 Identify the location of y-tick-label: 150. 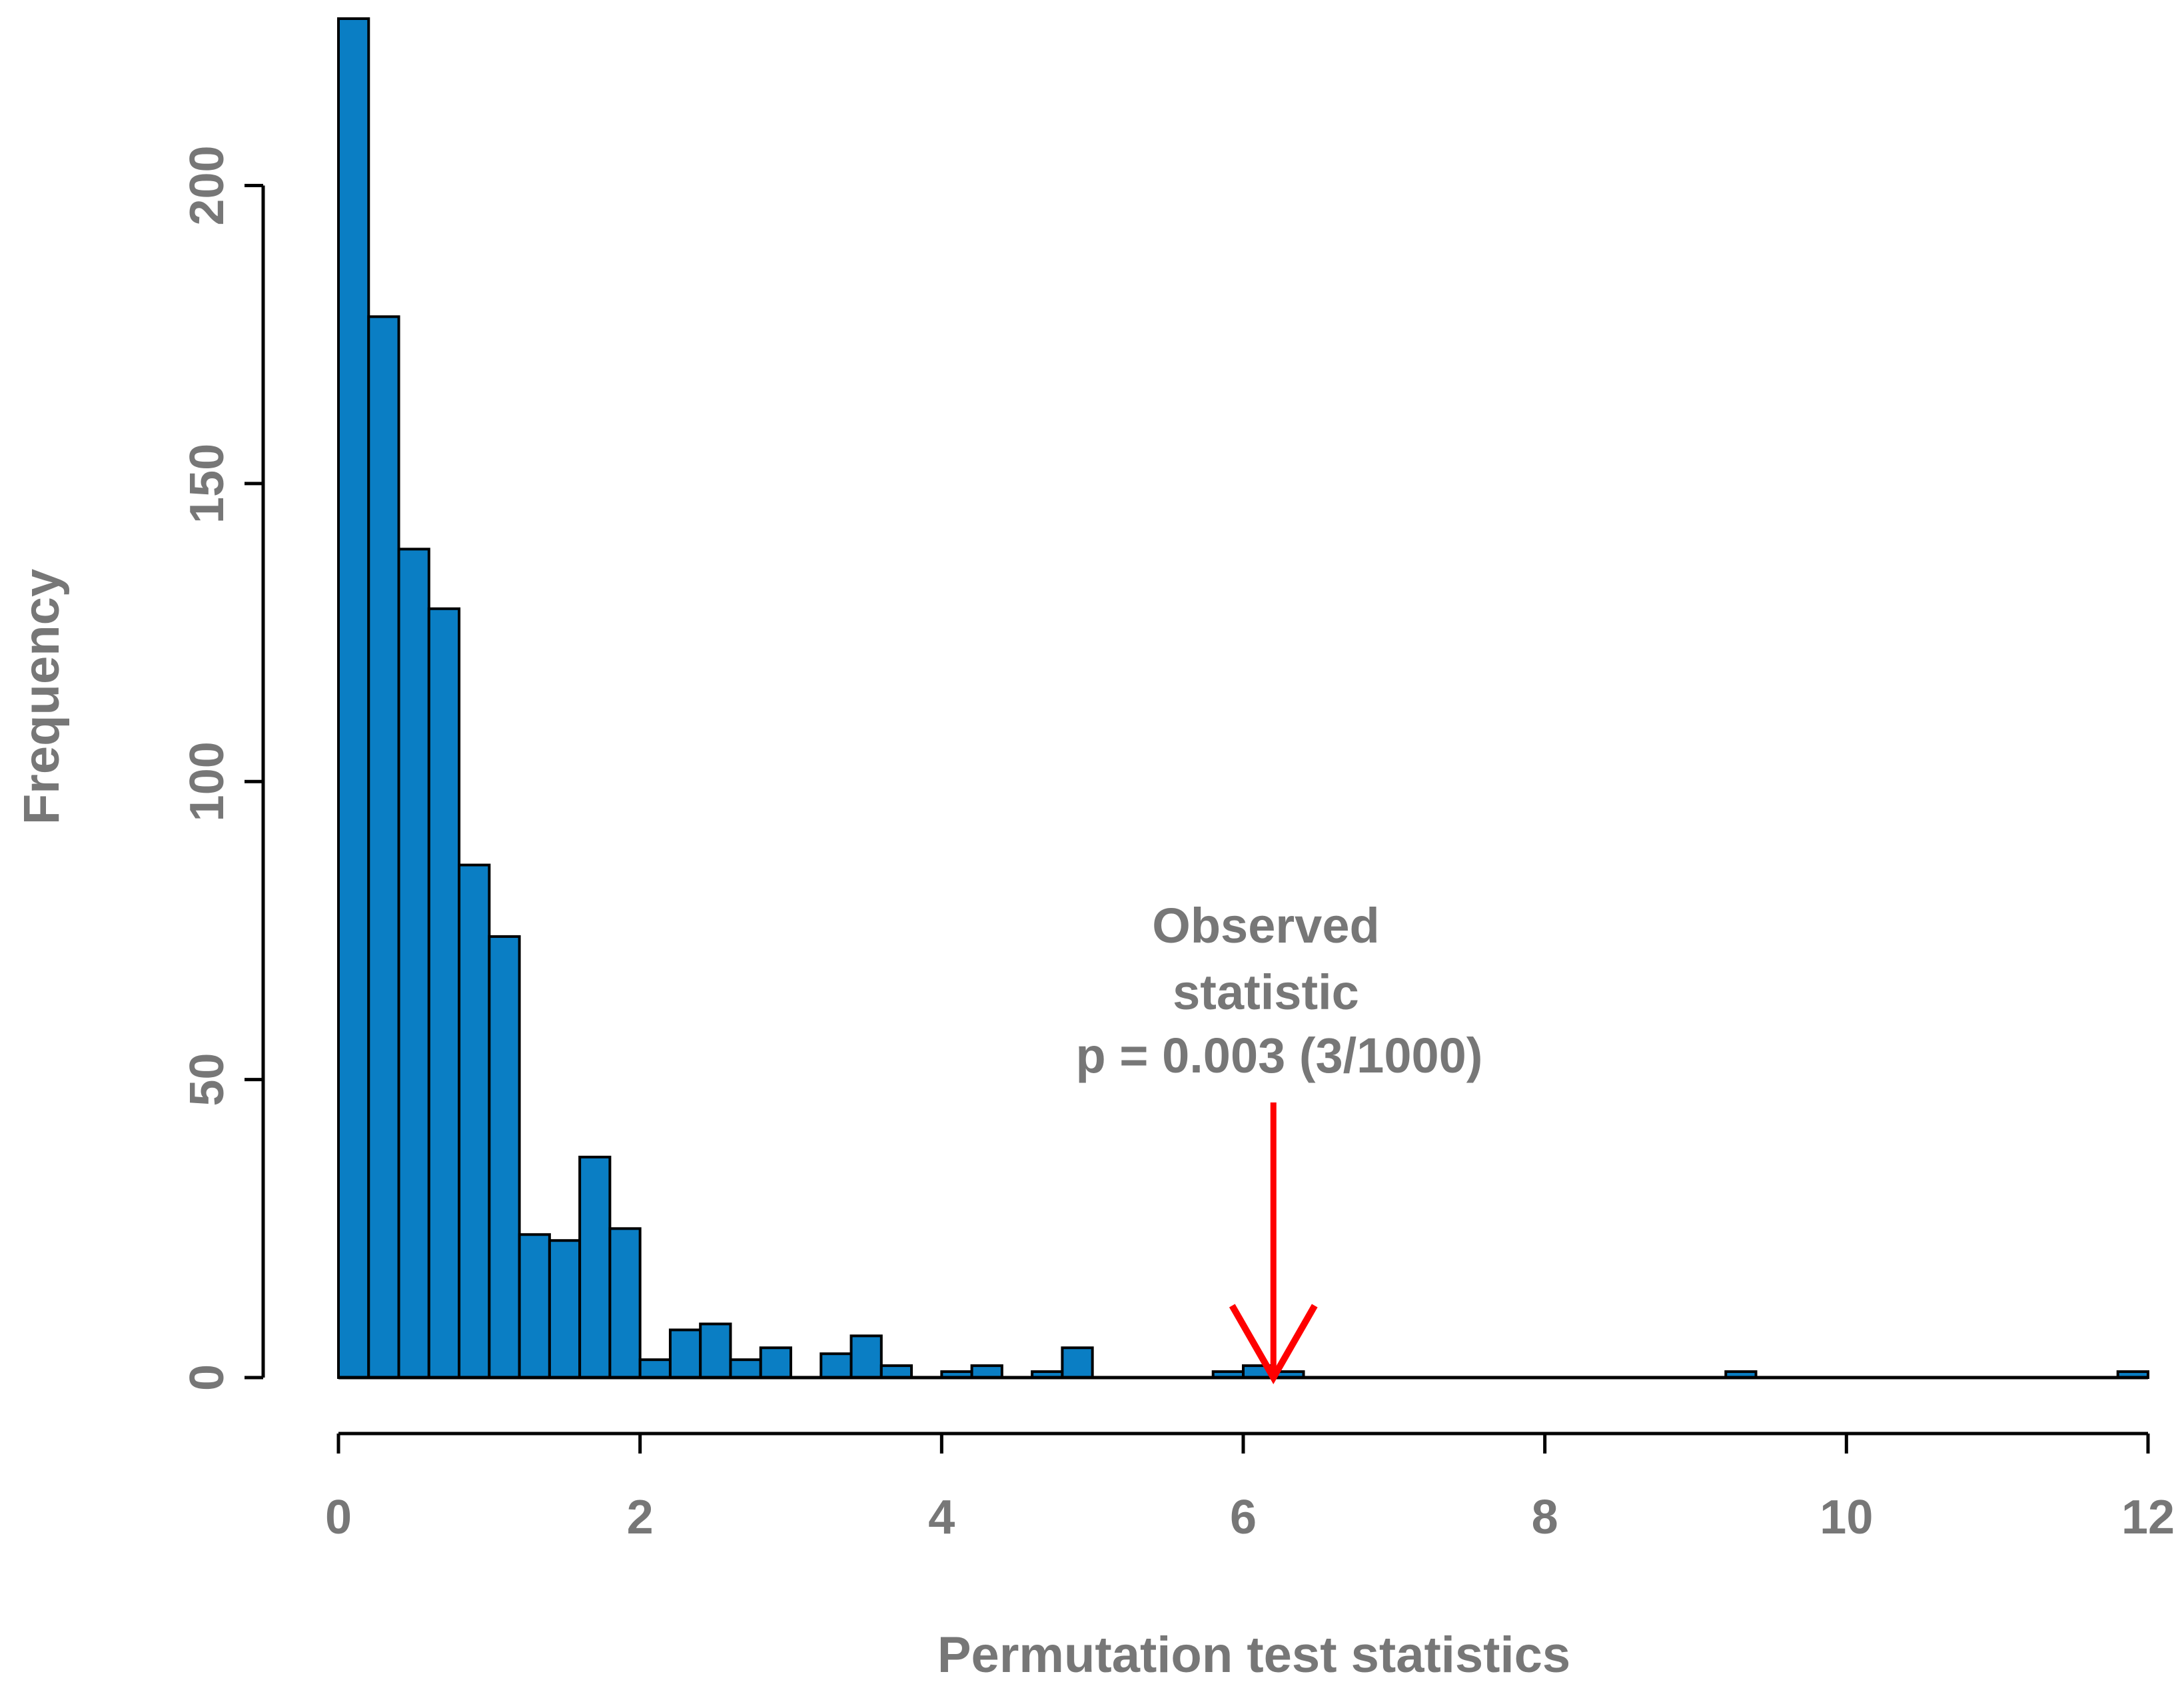
(208, 484).